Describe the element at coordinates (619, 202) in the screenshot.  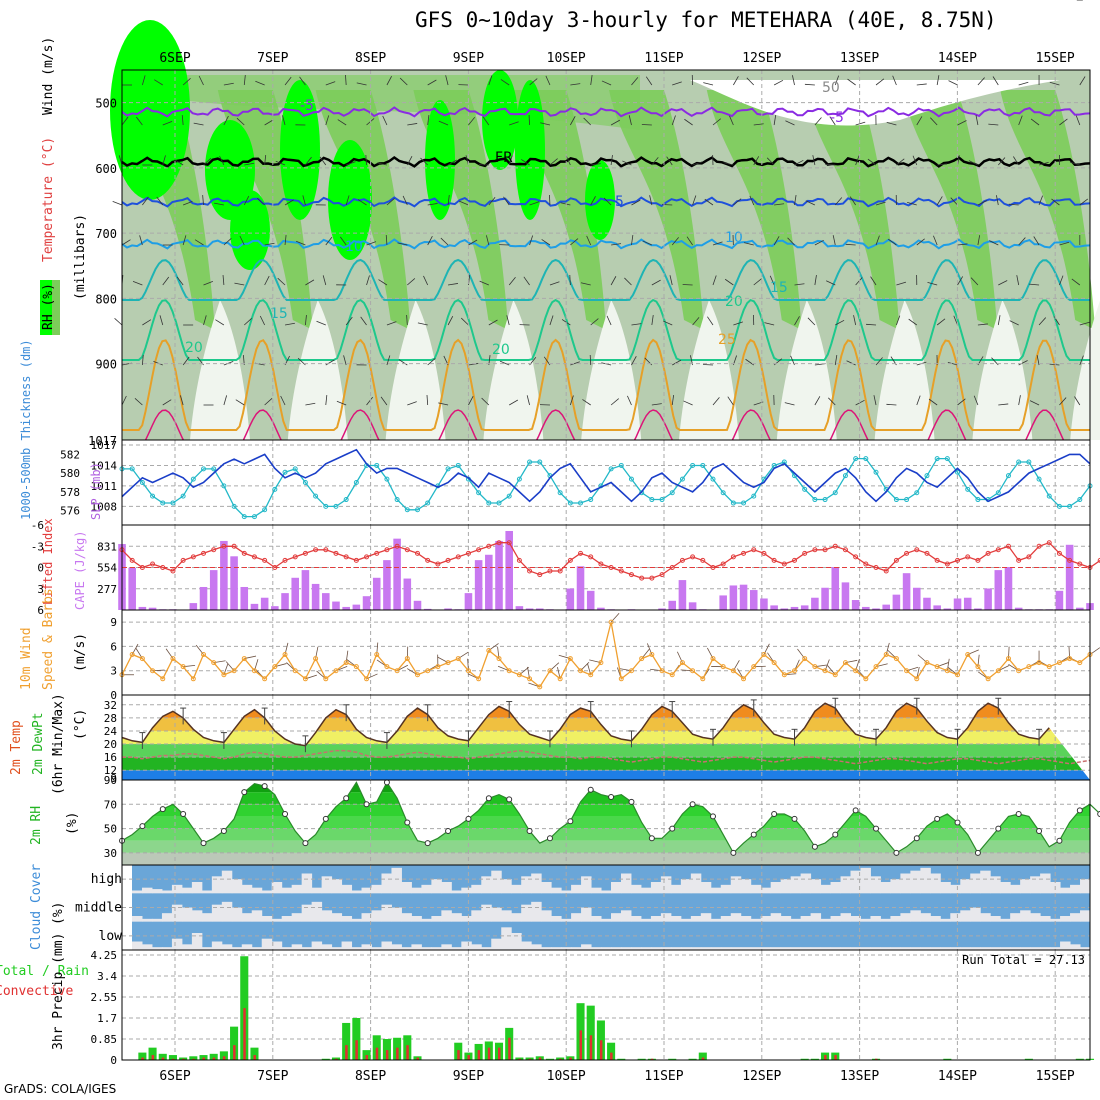
I see `contour-label: 5` at that location.